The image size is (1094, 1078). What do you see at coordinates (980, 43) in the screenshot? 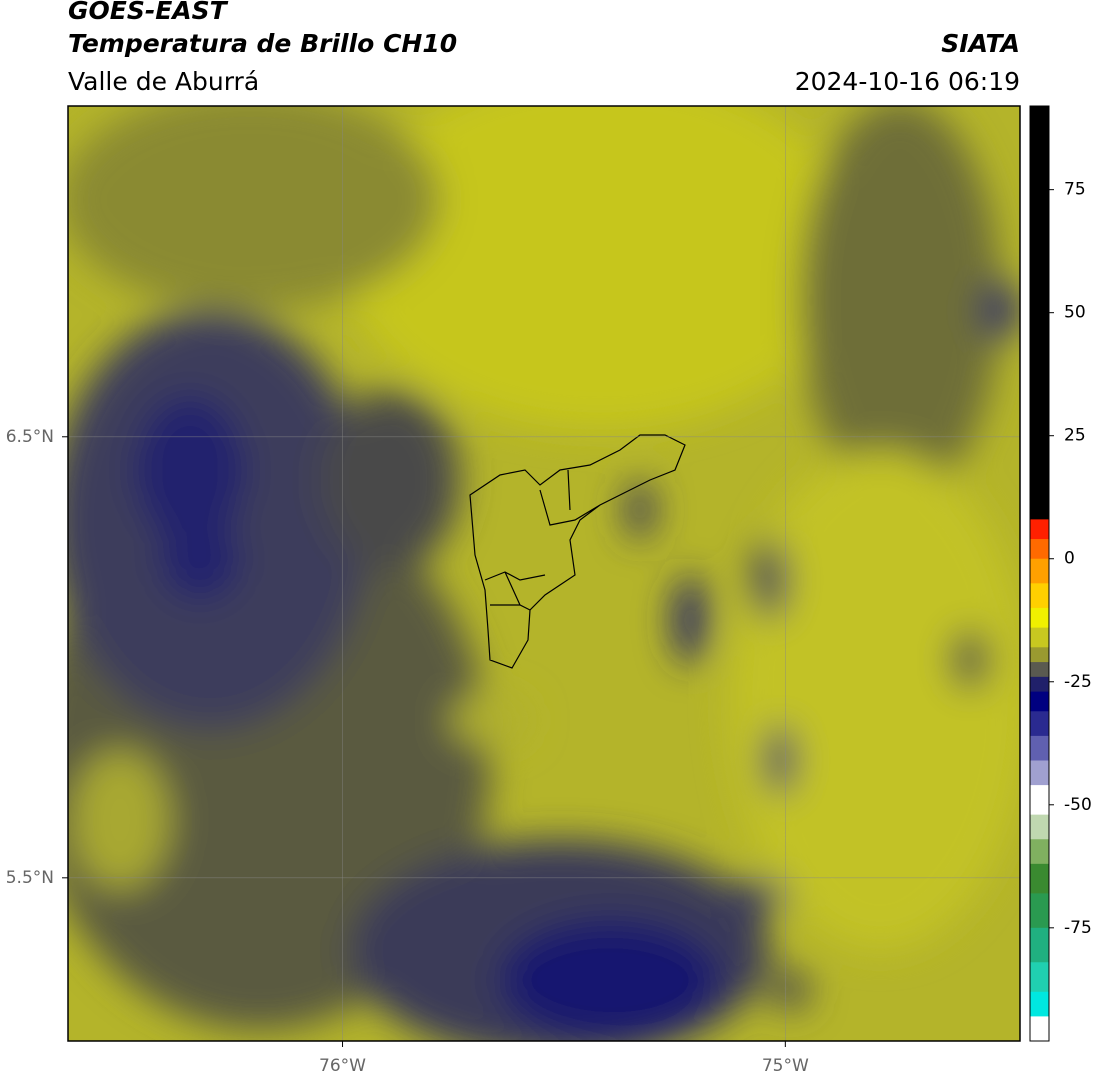
I see `source: SIATA` at bounding box center [980, 43].